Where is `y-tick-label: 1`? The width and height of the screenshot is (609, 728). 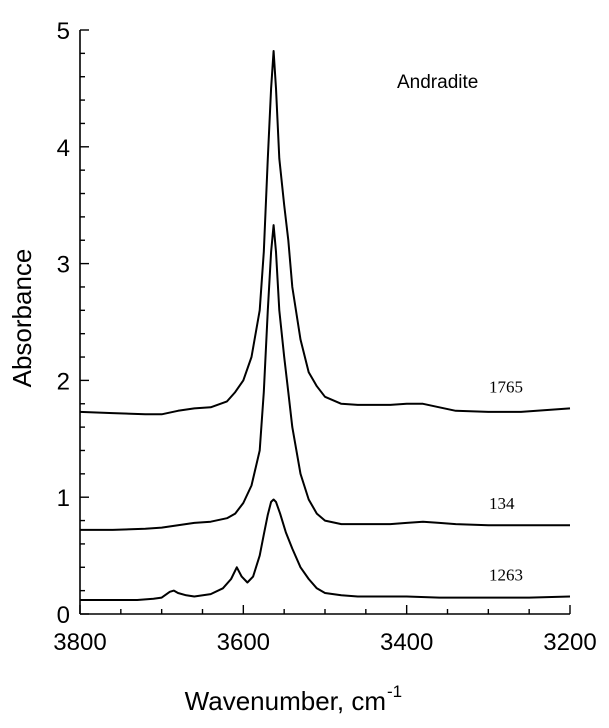 y-tick-label: 1 is located at coordinates (63, 498).